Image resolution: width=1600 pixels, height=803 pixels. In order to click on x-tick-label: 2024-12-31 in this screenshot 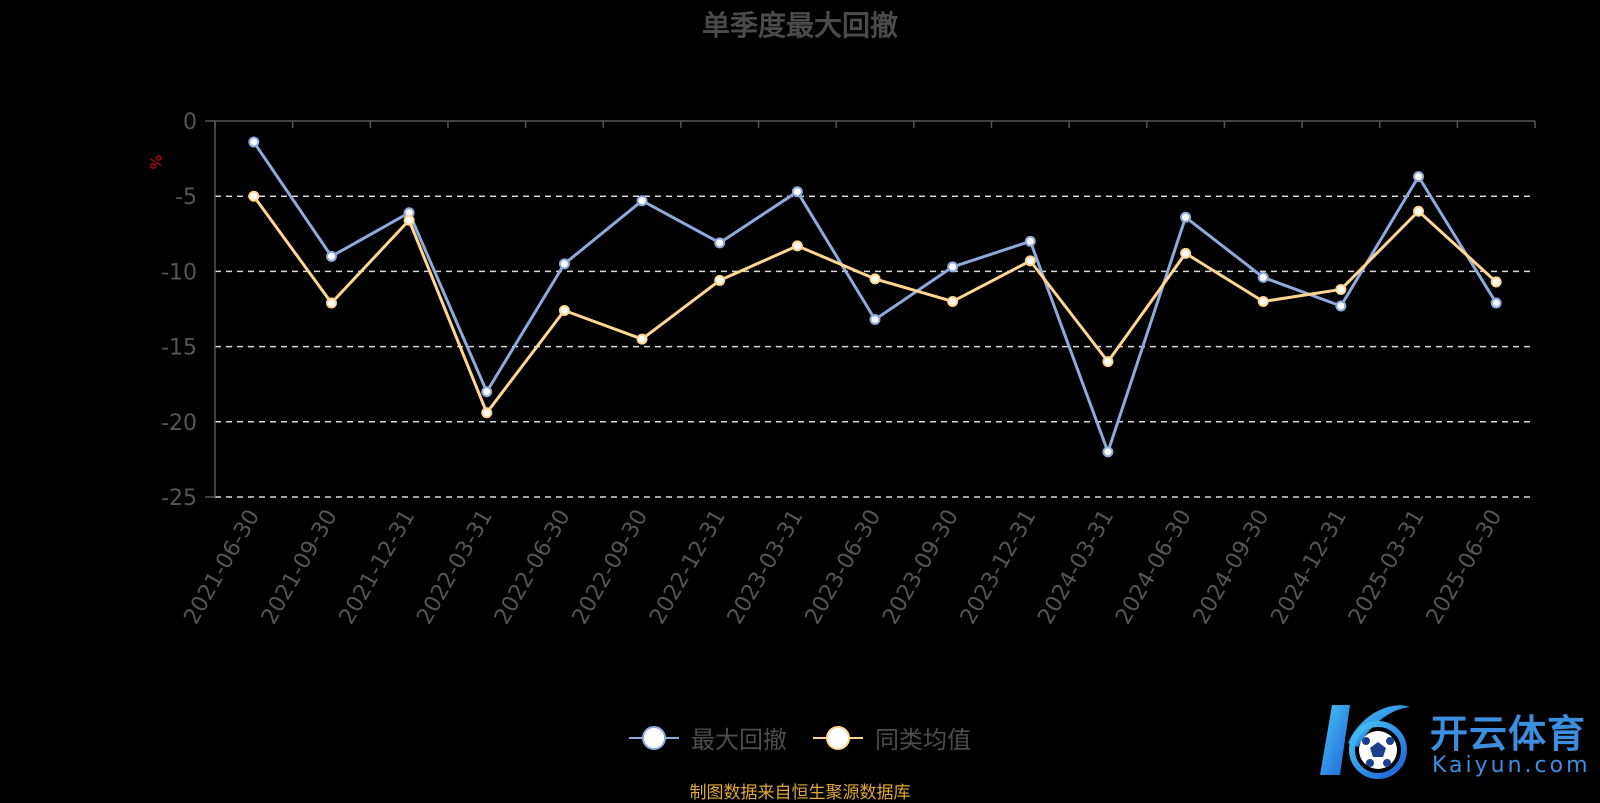, I will do `click(1309, 567)`.